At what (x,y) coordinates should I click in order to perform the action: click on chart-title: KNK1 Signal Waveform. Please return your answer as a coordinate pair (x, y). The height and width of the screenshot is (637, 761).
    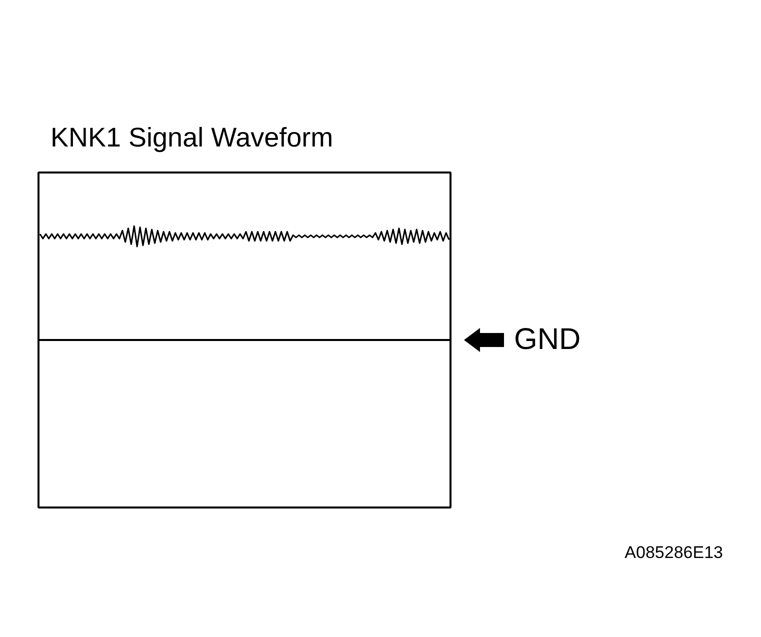
    Looking at the image, I should click on (192, 137).